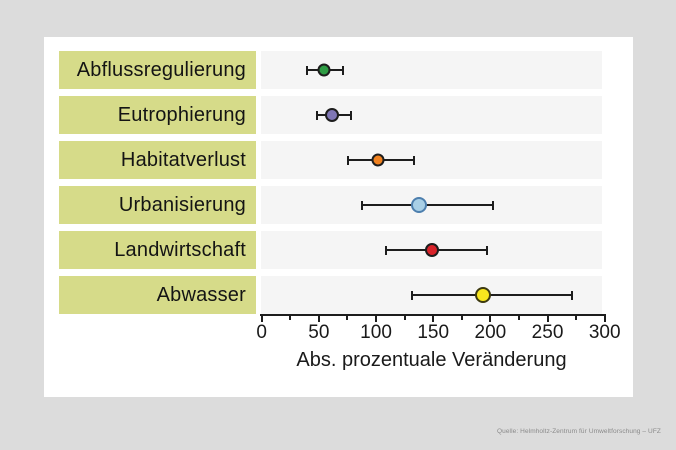  I want to click on chart-row: Eutrophierung, so click(338, 115).